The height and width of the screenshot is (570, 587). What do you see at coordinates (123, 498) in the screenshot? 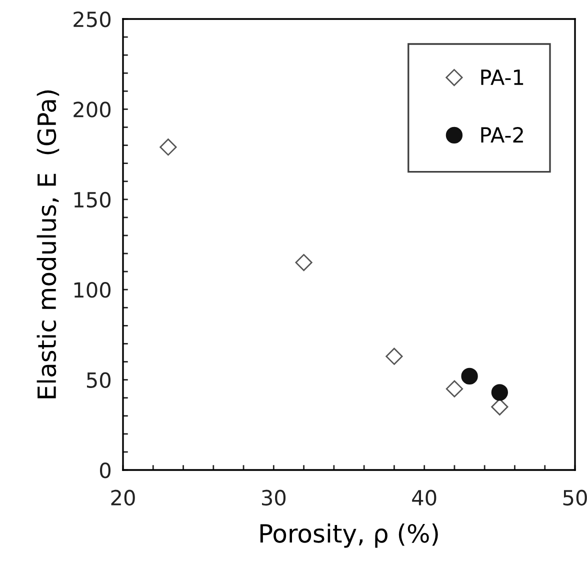
I see `x-tick-label: 20` at bounding box center [123, 498].